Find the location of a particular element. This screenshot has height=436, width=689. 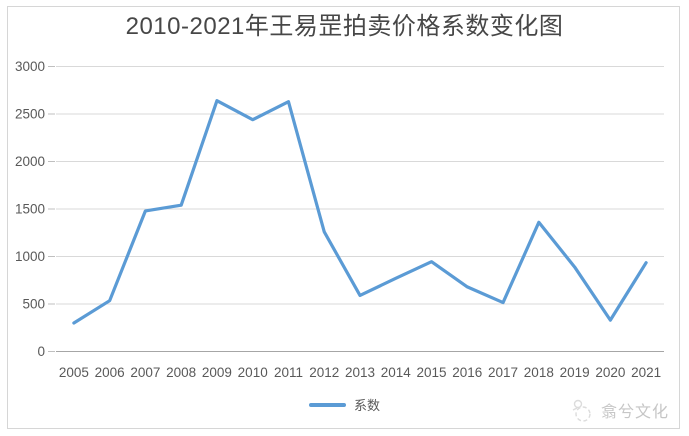

x-axis-tick-label: 2012 is located at coordinates (324, 372).